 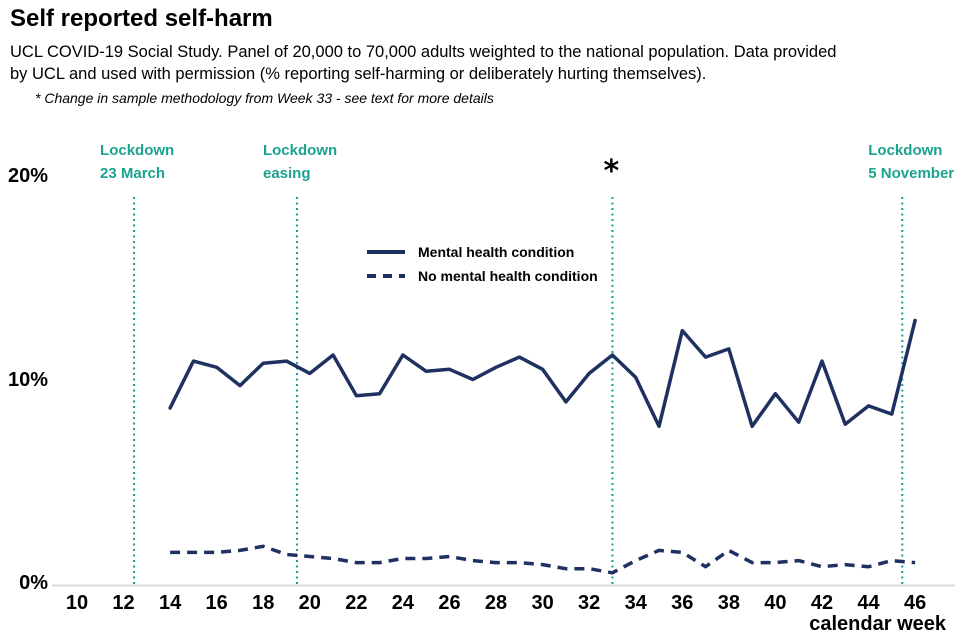 What do you see at coordinates (141, 18) in the screenshot?
I see `page-title: Self reported self-harm` at bounding box center [141, 18].